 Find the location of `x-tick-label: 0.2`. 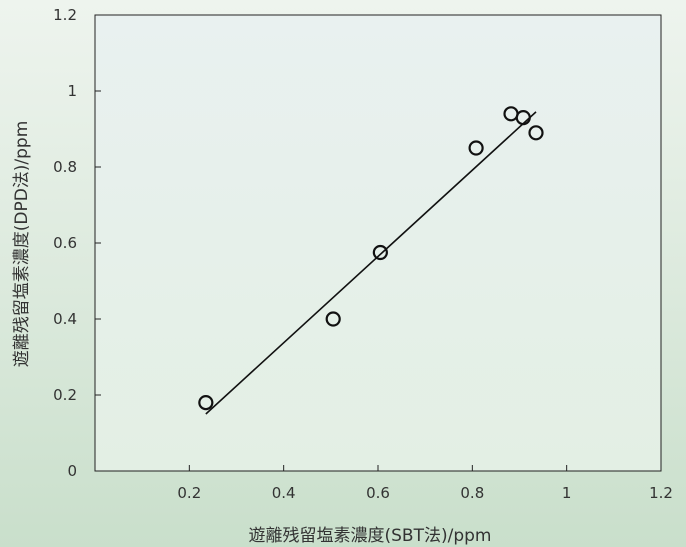

x-tick-label: 0.2 is located at coordinates (189, 493).